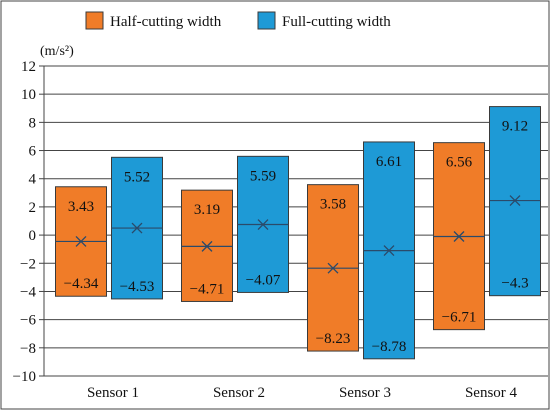  What do you see at coordinates (81, 207) in the screenshot?
I see `max-value-label: 3.43` at bounding box center [81, 207].